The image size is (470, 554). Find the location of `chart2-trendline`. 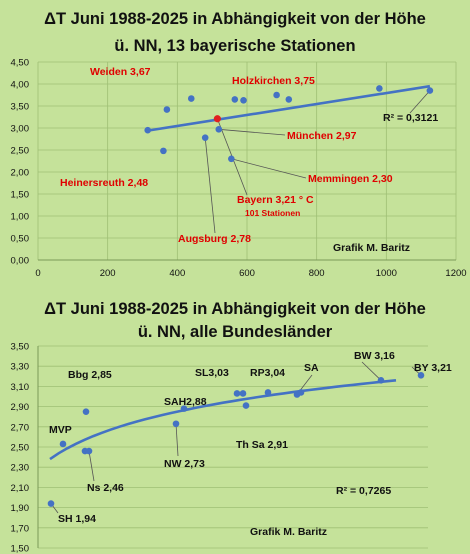

chart2-trendline is located at coordinates (223, 420).